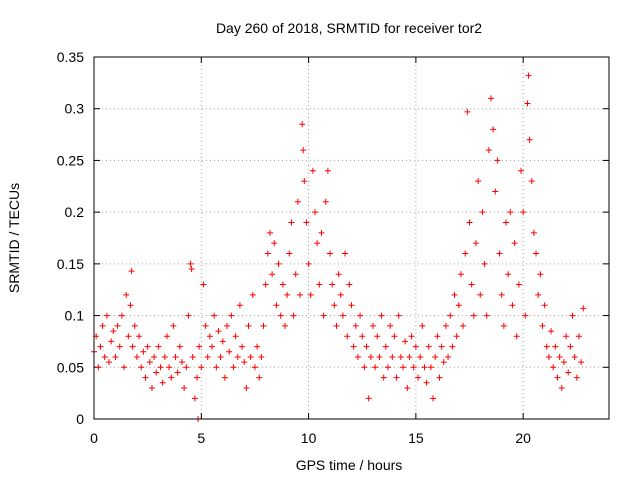 Image resolution: width=640 pixels, height=480 pixels. What do you see at coordinates (70, 57) in the screenshot?
I see `y-tick-label: 0.35` at bounding box center [70, 57].